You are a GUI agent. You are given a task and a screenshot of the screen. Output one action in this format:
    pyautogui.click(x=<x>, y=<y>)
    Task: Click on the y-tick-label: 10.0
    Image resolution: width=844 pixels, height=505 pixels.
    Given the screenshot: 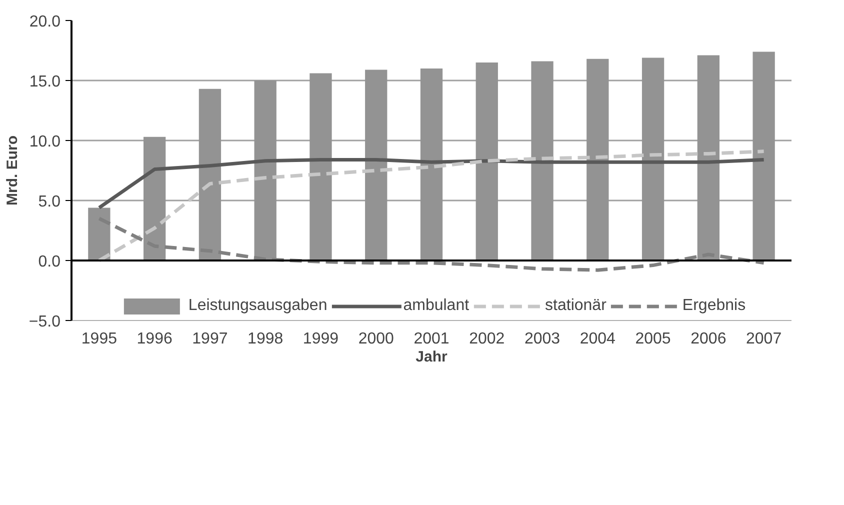 What is the action you would take?
    pyautogui.click(x=45, y=142)
    